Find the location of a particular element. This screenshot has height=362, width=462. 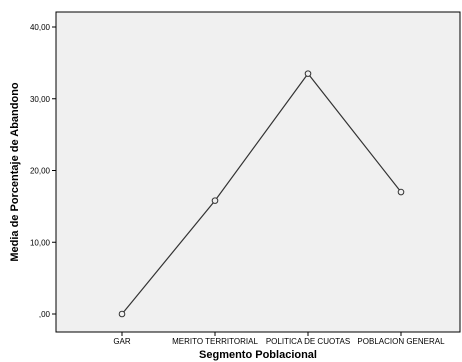

y-tick-label: ,00 is located at coordinates (45, 314).